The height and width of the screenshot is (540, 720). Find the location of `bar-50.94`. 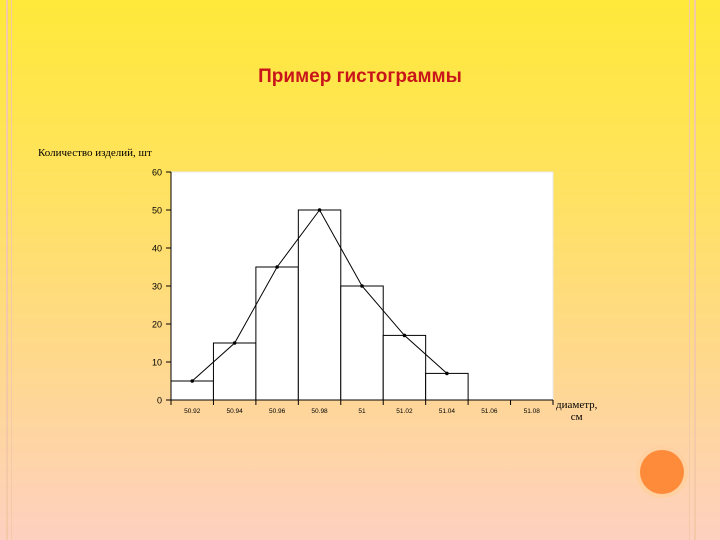

bar-50.94 is located at coordinates (234, 371).